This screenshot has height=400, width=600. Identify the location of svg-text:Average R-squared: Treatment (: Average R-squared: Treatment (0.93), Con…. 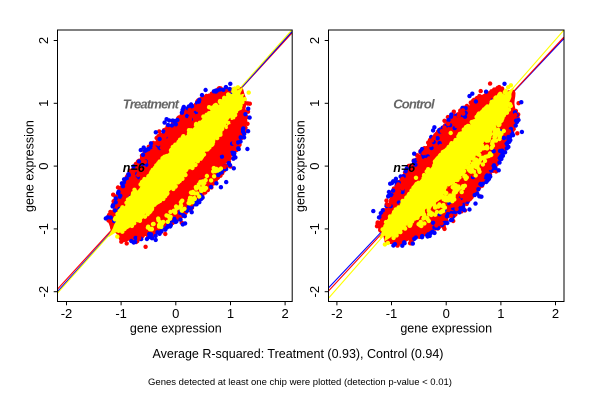
(298, 354).